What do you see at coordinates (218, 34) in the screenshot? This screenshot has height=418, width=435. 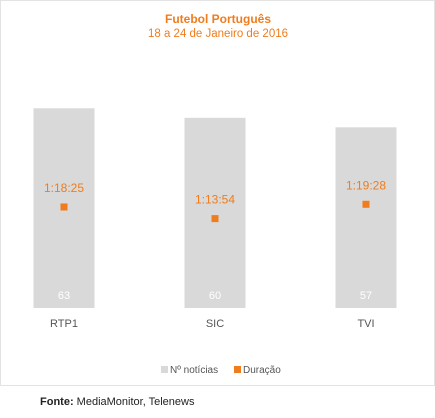 I see `chart-subtitle: 18 a 24 de Janeiro de 2016` at bounding box center [218, 34].